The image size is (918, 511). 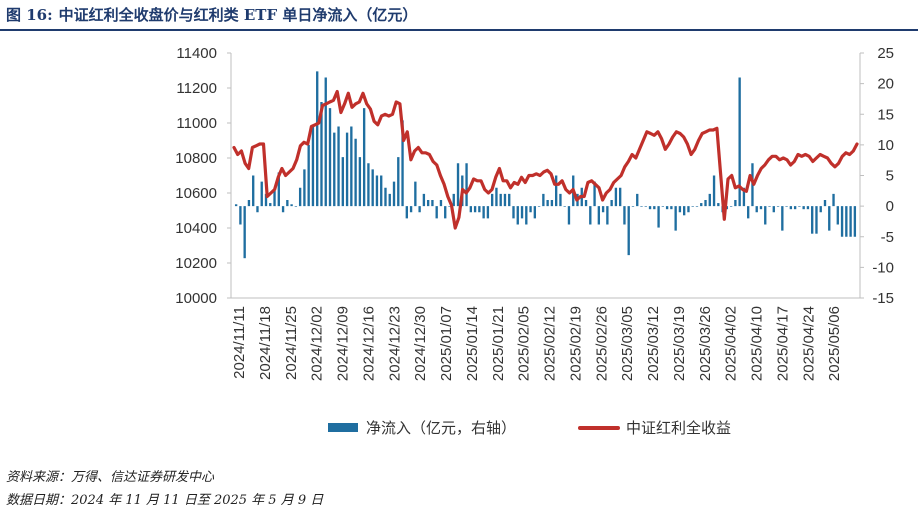 What do you see at coordinates (368, 343) in the screenshot?
I see `x-tick-label: 2024/12/16` at bounding box center [368, 343].